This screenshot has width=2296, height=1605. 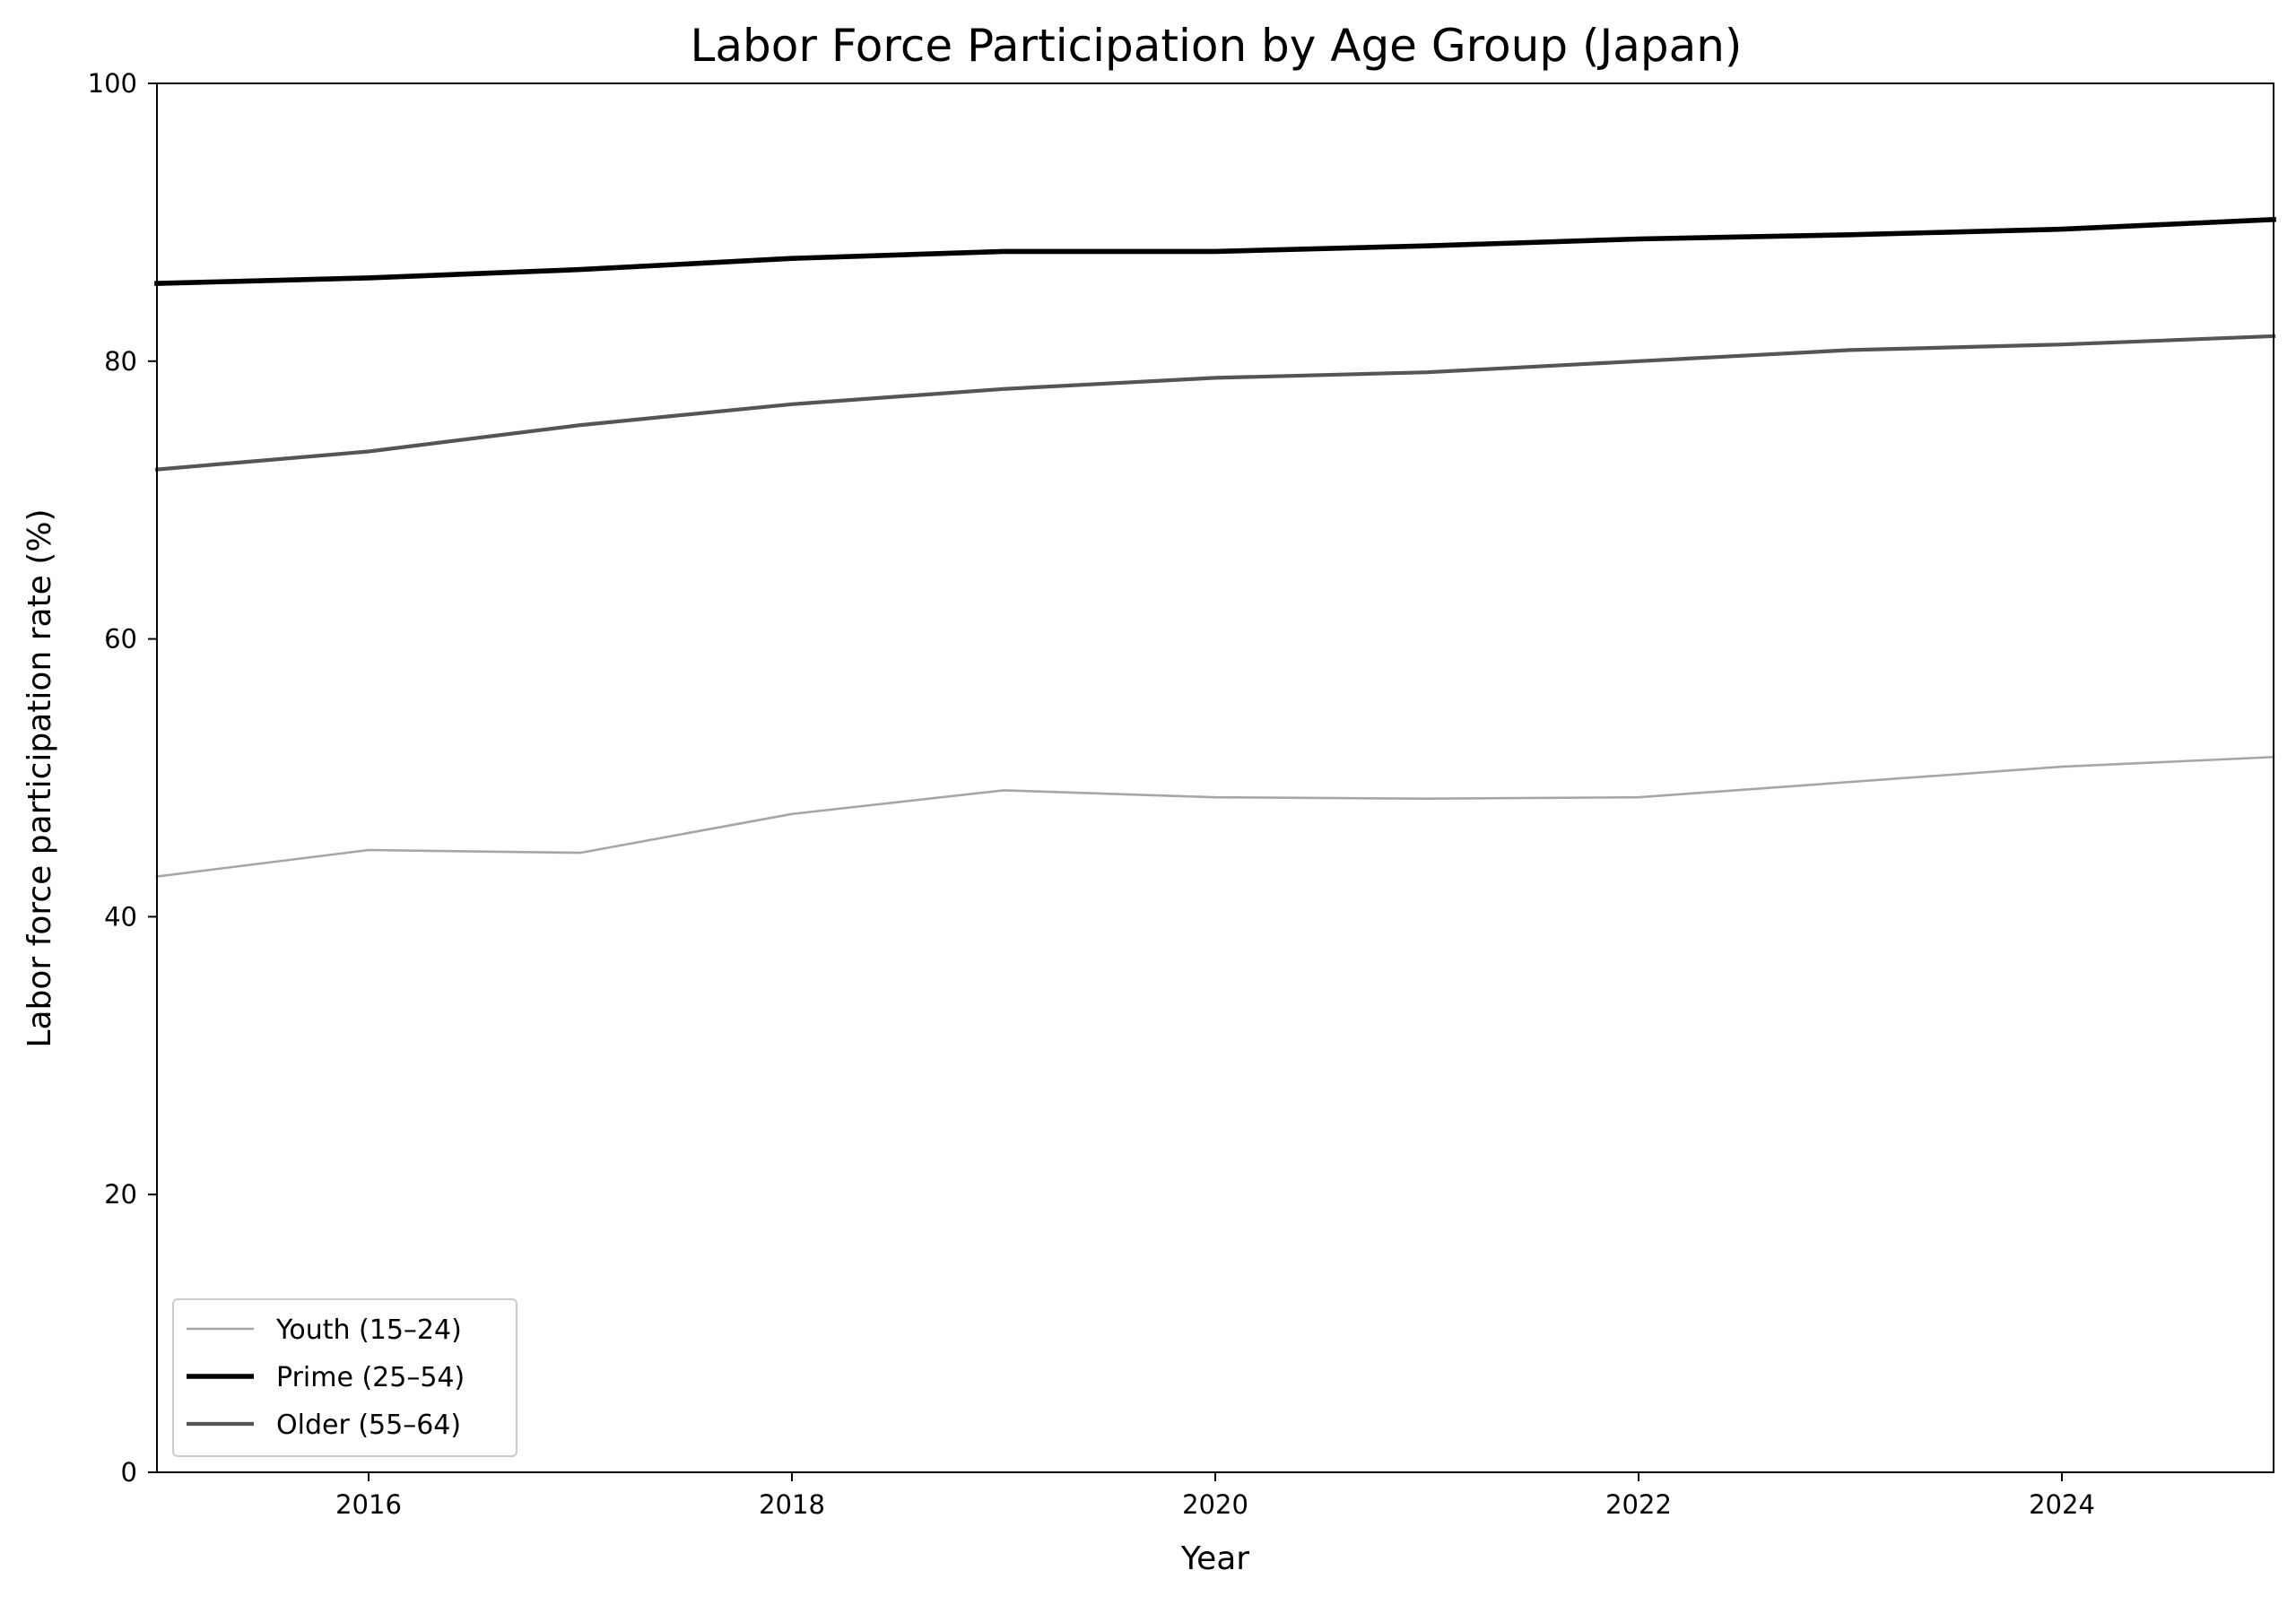 I want to click on x-axis-ticks: 2016 2018 2020 2022 2024, so click(x=1215, y=1496).